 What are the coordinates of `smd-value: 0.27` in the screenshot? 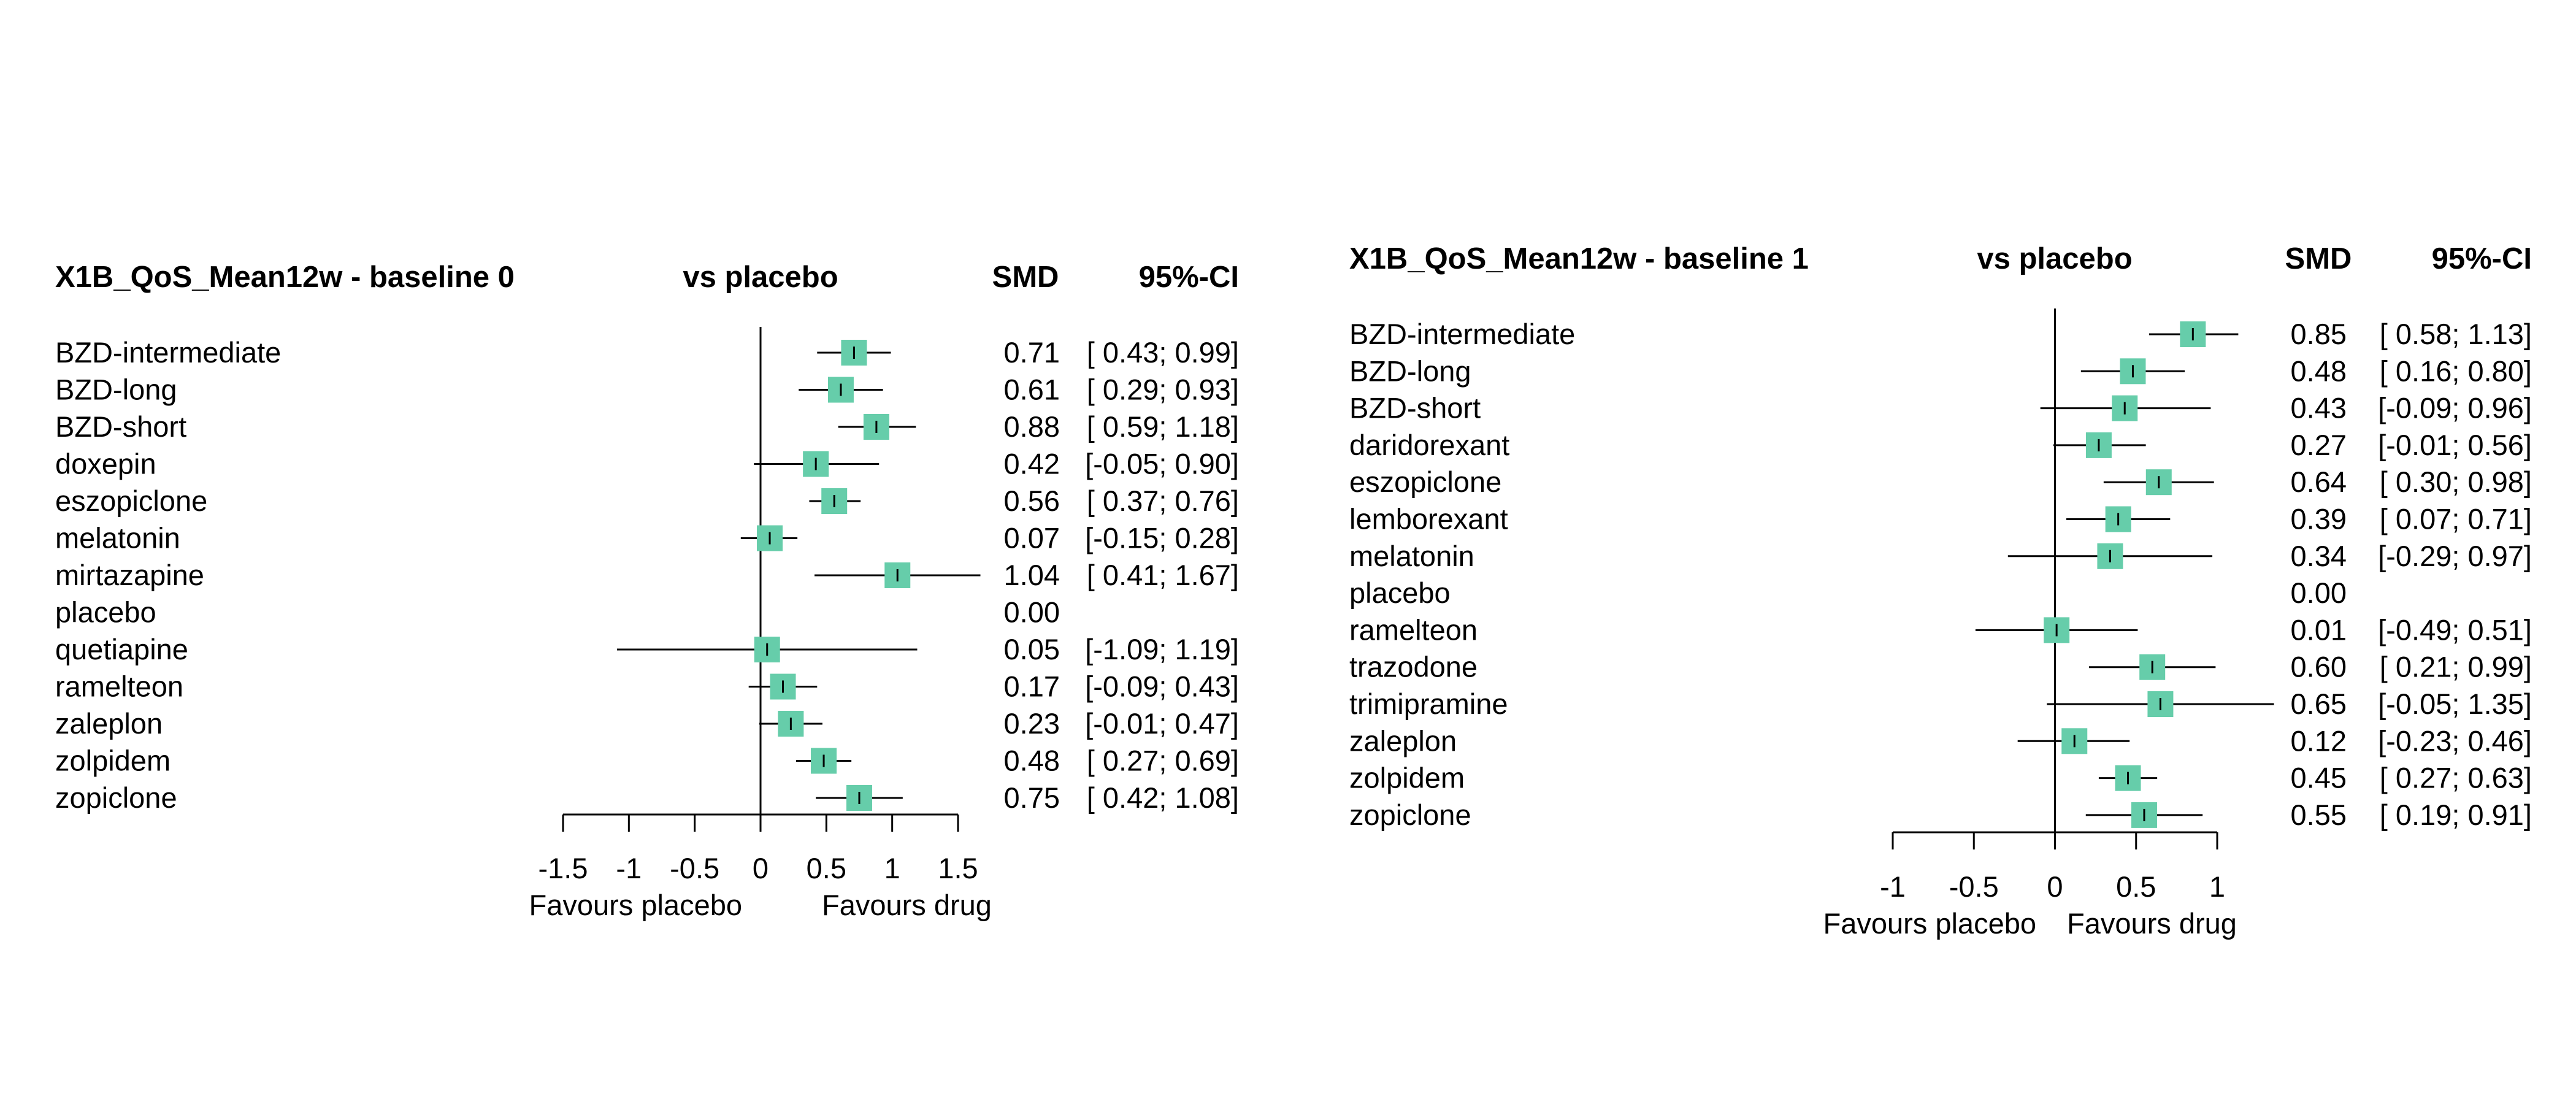 It's located at (2319, 445).